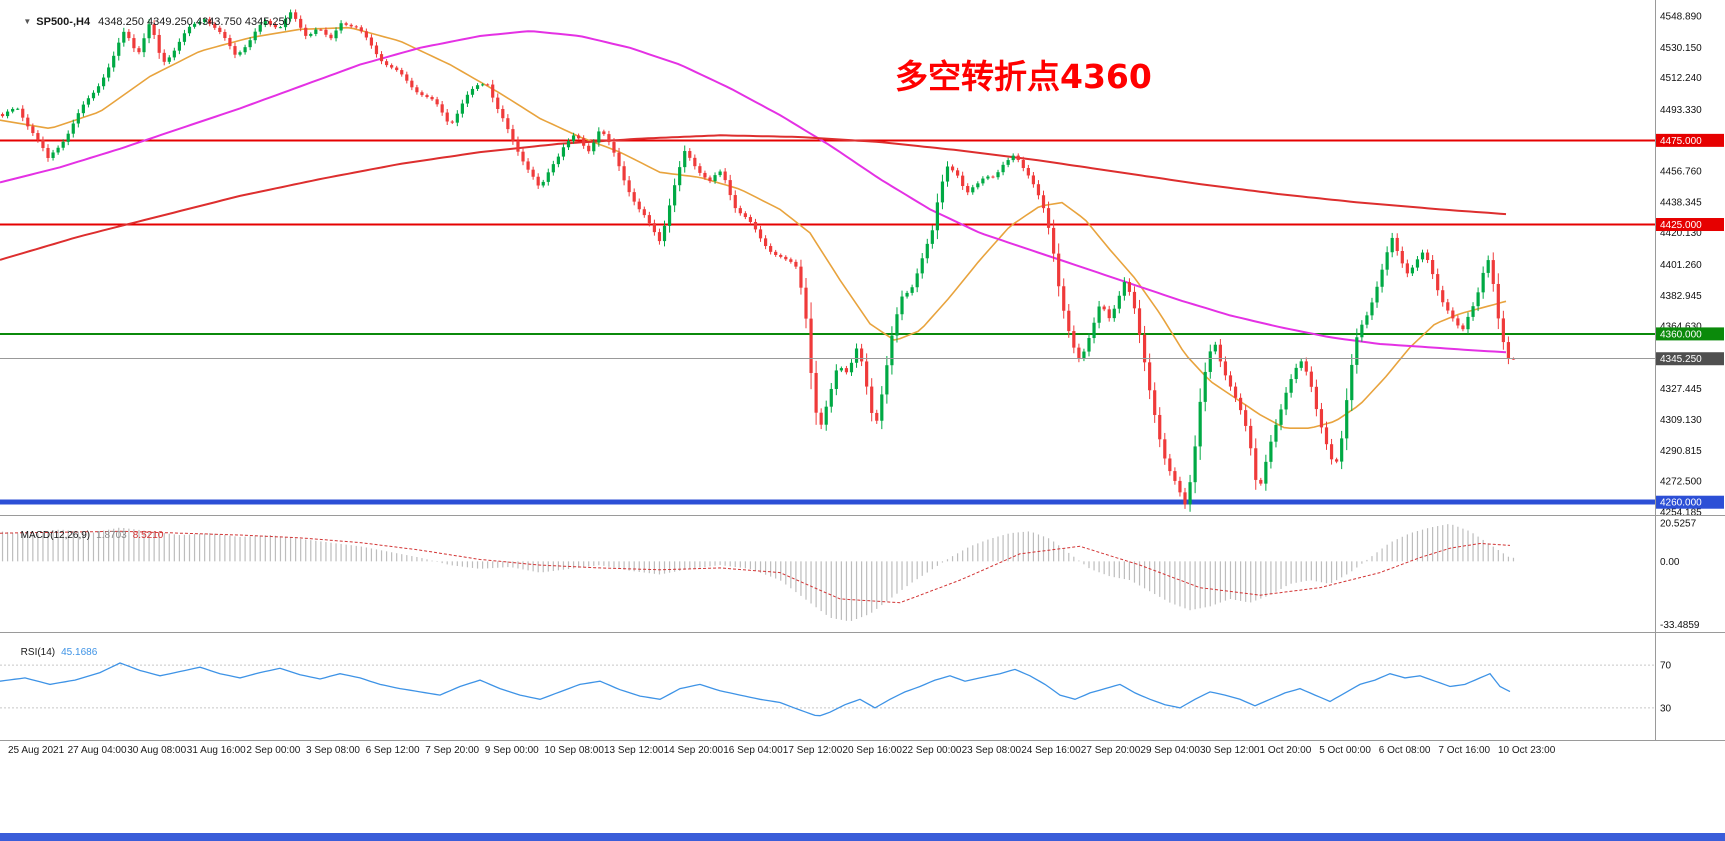 This screenshot has width=1725, height=841. I want to click on time-axis-label: 25 Aug 2021, so click(36, 750).